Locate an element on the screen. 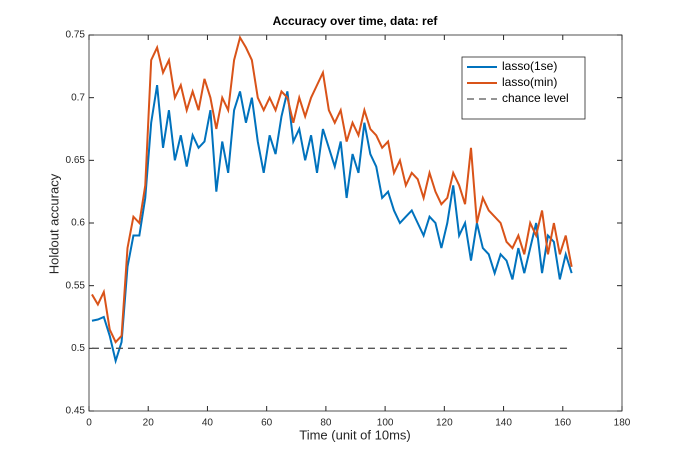 This screenshot has height=469, width=687. x-tick-label: 180 is located at coordinates (622, 423).